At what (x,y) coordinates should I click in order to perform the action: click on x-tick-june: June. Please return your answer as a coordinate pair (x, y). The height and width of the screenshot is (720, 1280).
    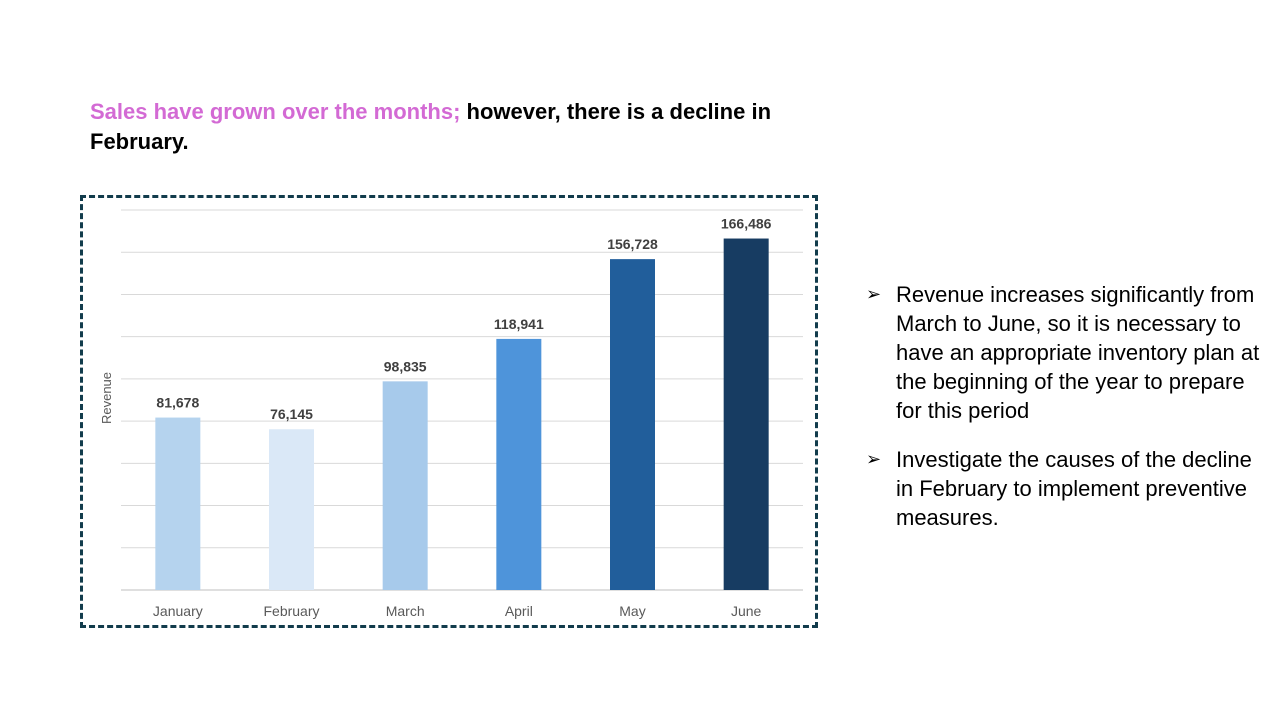
    Looking at the image, I should click on (746, 611).